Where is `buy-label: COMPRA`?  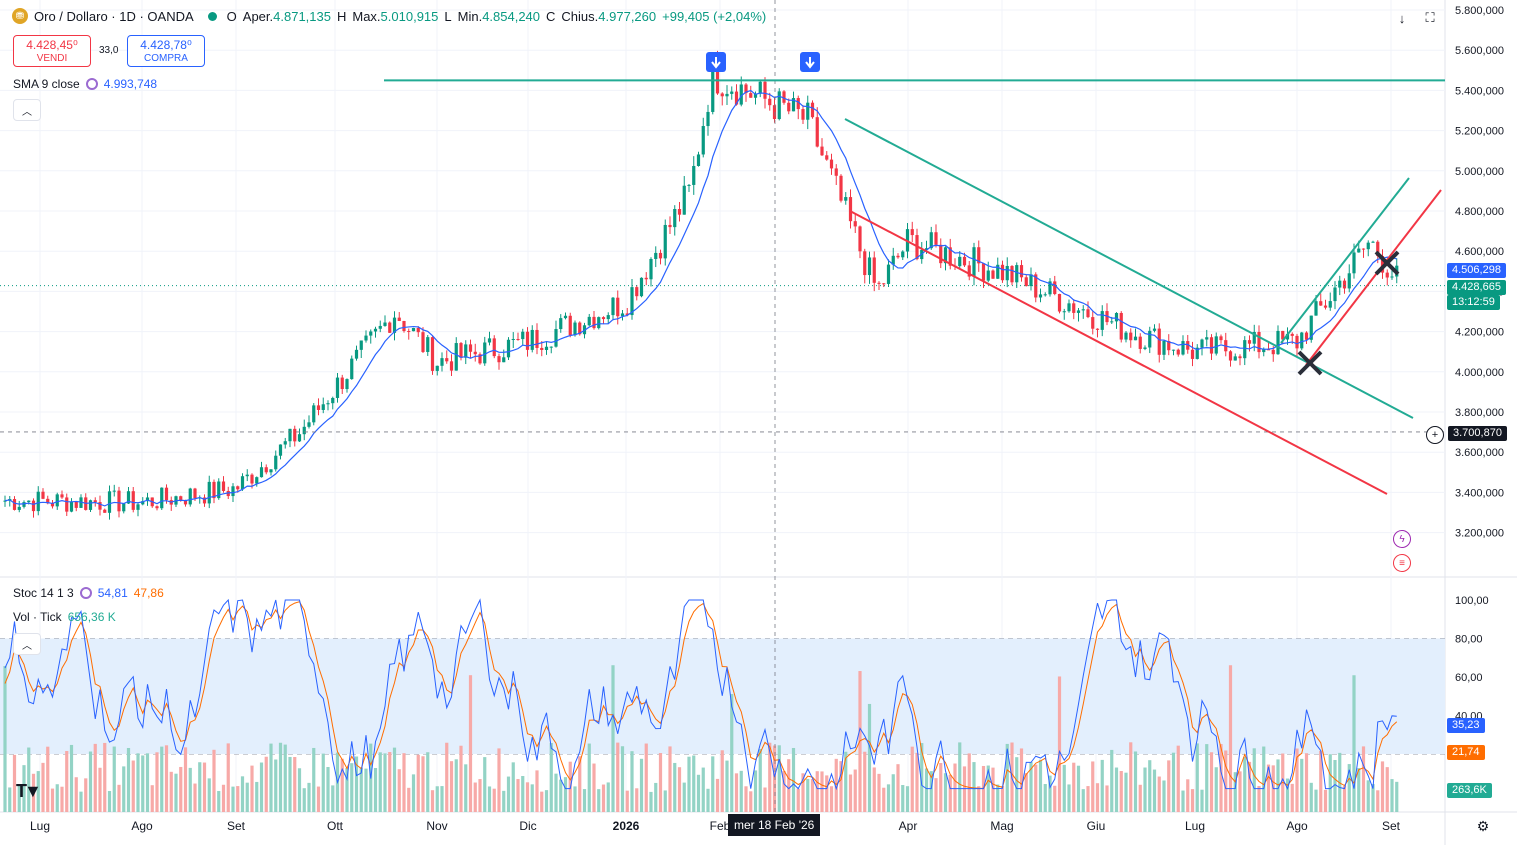
buy-label: COMPRA is located at coordinates (166, 58).